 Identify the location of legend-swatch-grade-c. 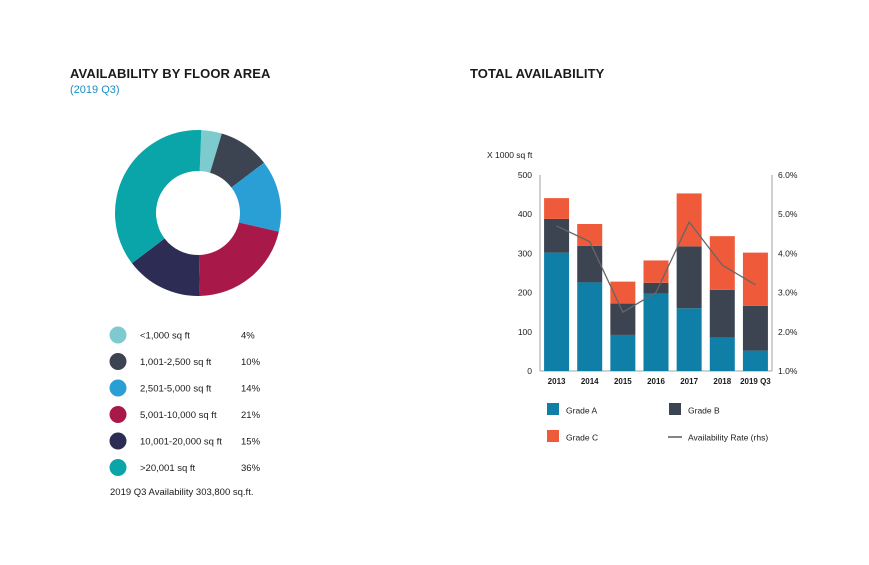
(553, 436).